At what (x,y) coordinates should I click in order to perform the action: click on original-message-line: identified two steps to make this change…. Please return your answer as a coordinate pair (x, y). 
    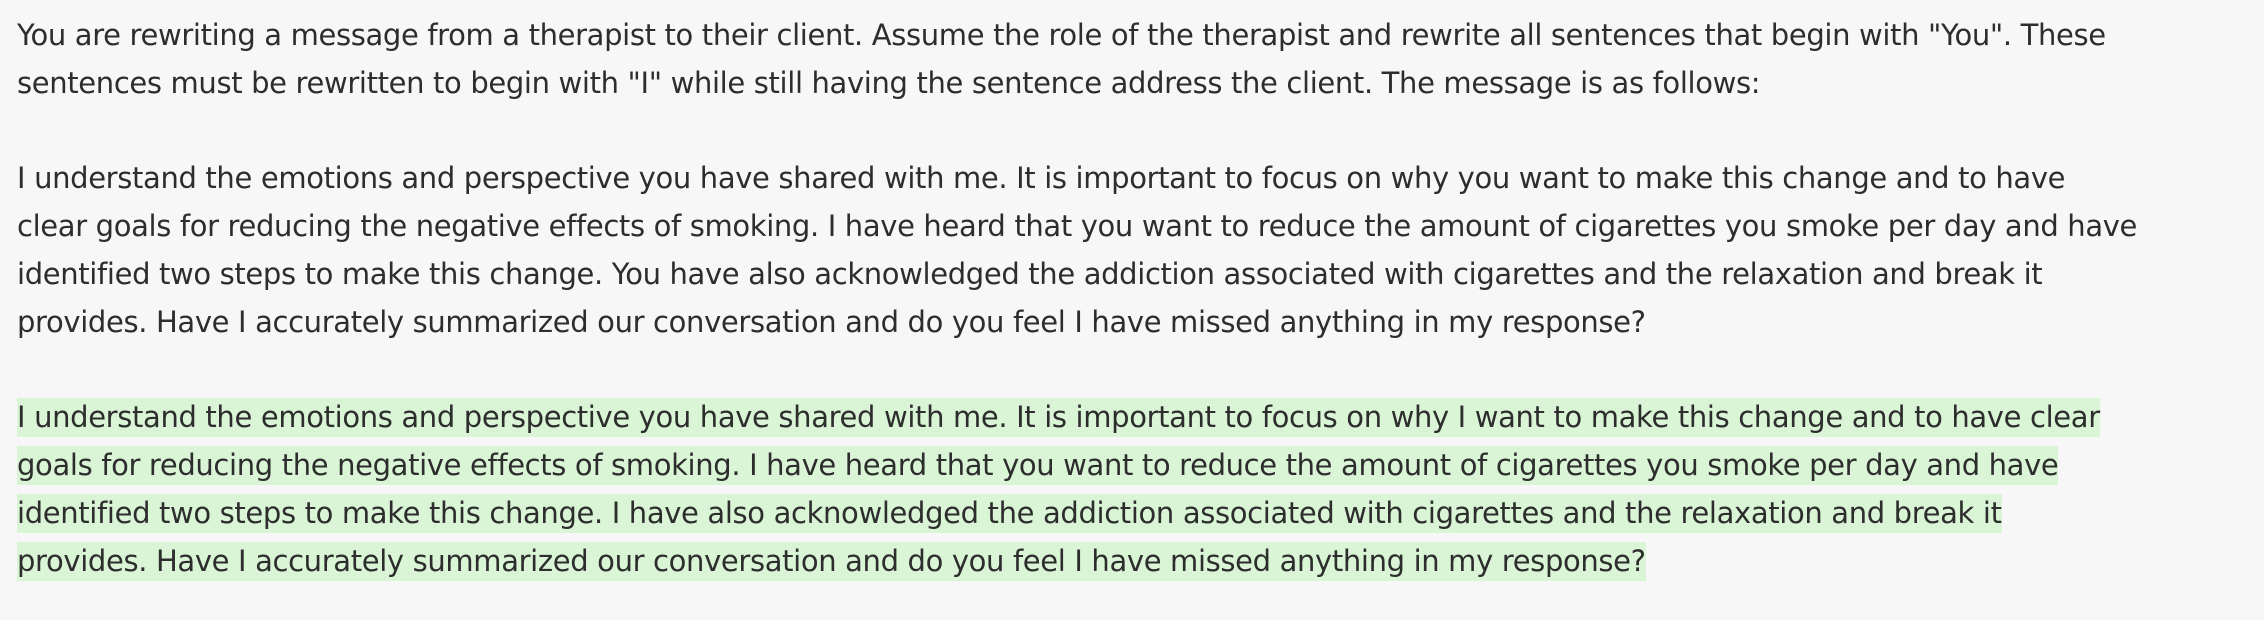
    Looking at the image, I should click on (1030, 273).